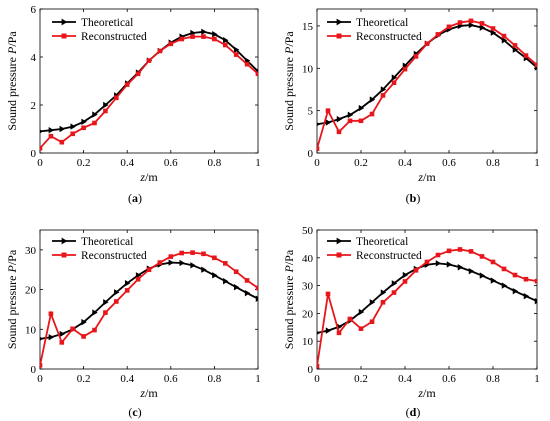  What do you see at coordinates (308, 259) in the screenshot?
I see `y-tick-label: 40` at bounding box center [308, 259].